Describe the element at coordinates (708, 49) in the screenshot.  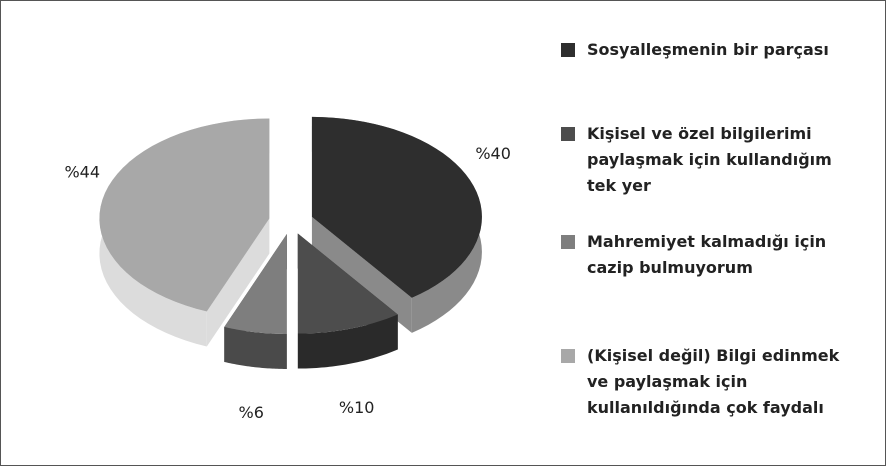
I see `legend-label: Sosyalleşmenin bir parçası` at that location.